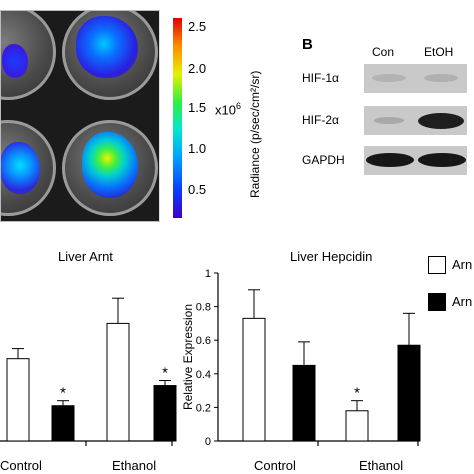 This screenshot has width=474, height=474. What do you see at coordinates (208, 442) in the screenshot?
I see `y-tick-label: 0` at bounding box center [208, 442].